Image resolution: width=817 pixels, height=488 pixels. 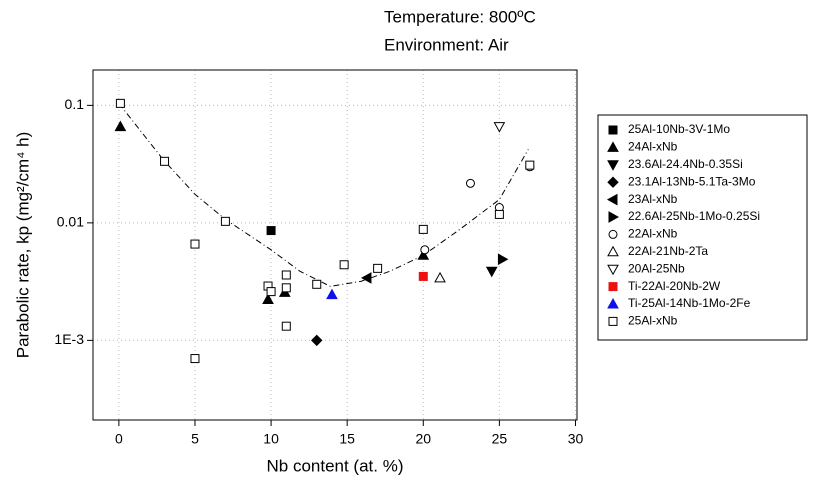 What do you see at coordinates (653, 199) in the screenshot?
I see `legend-label: 23Al-xNb` at bounding box center [653, 199].